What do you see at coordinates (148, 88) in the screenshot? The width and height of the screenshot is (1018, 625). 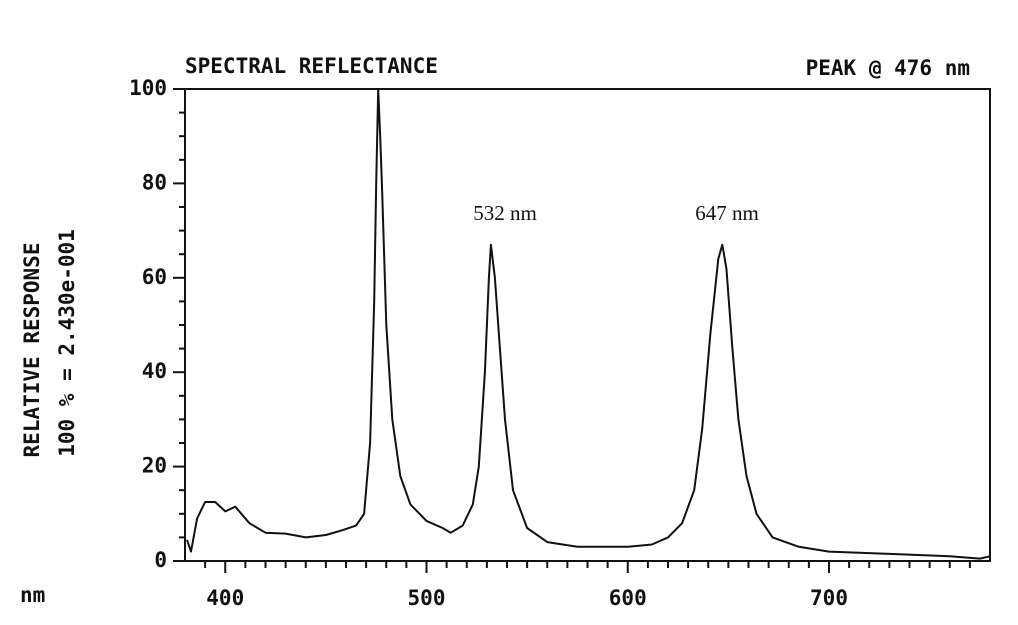 I see `y-tick-label: 100` at bounding box center [148, 88].